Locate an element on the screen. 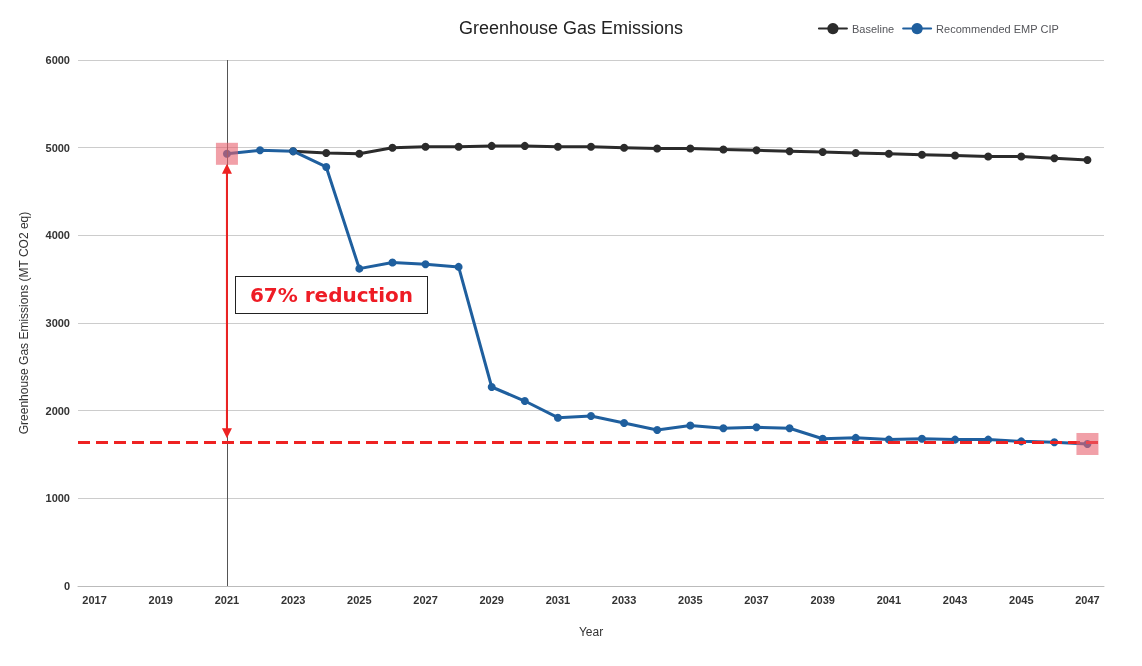  x-tick-label: 2017 is located at coordinates (94, 599).